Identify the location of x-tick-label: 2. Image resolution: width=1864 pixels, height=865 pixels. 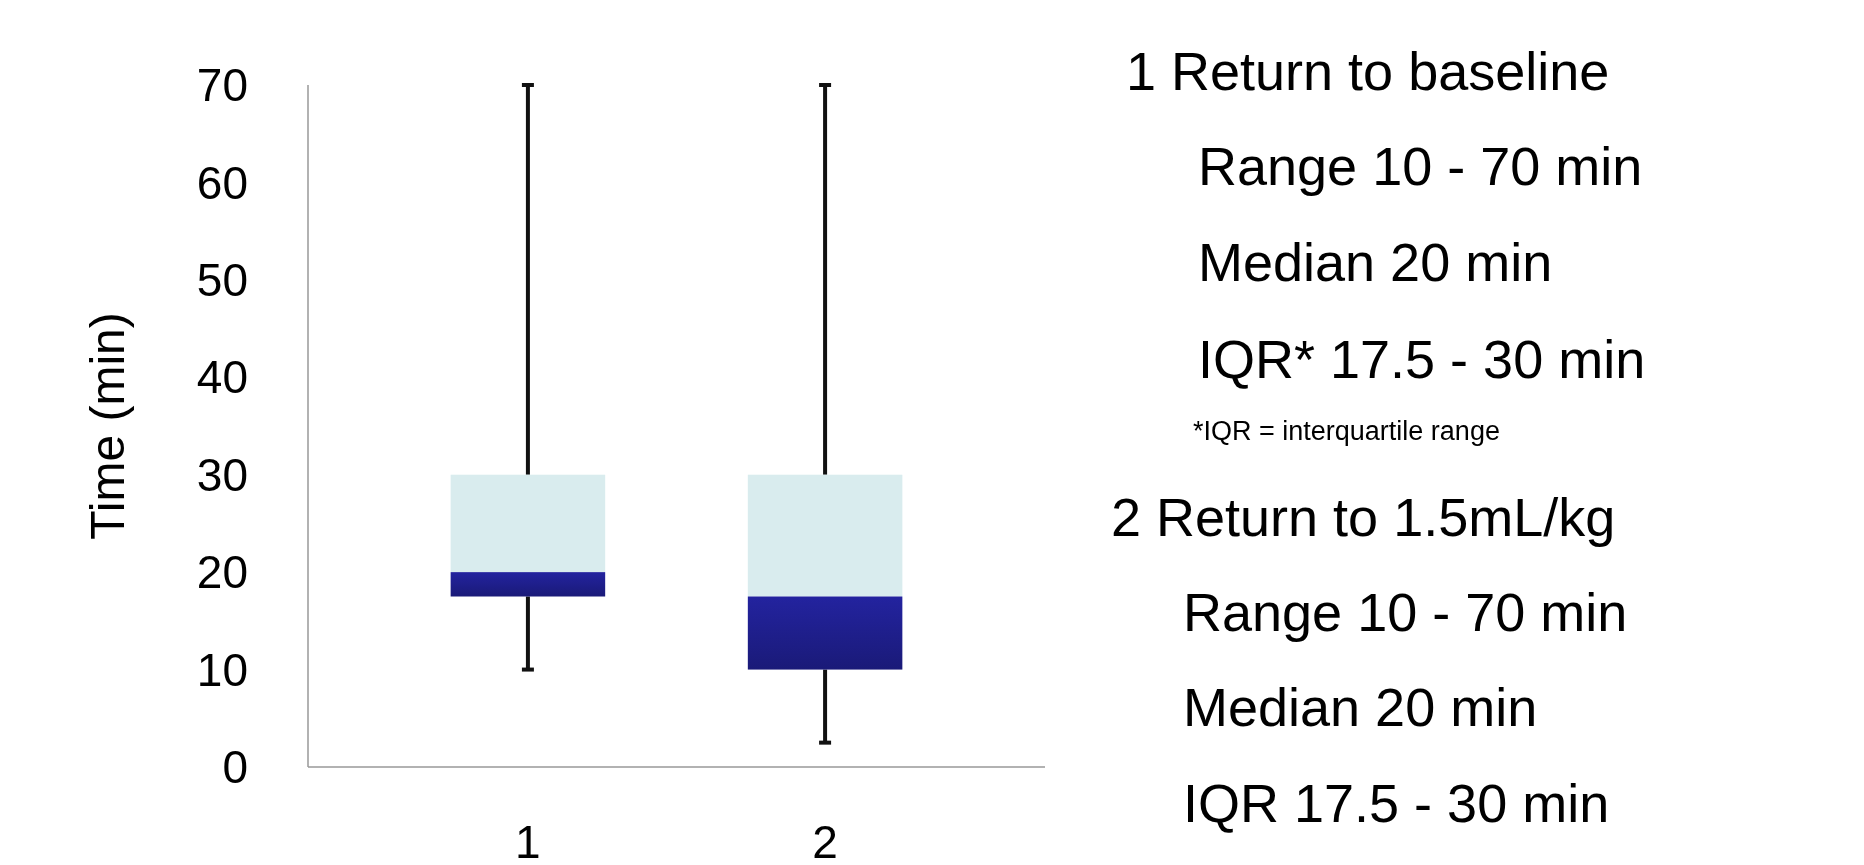
(825, 840).